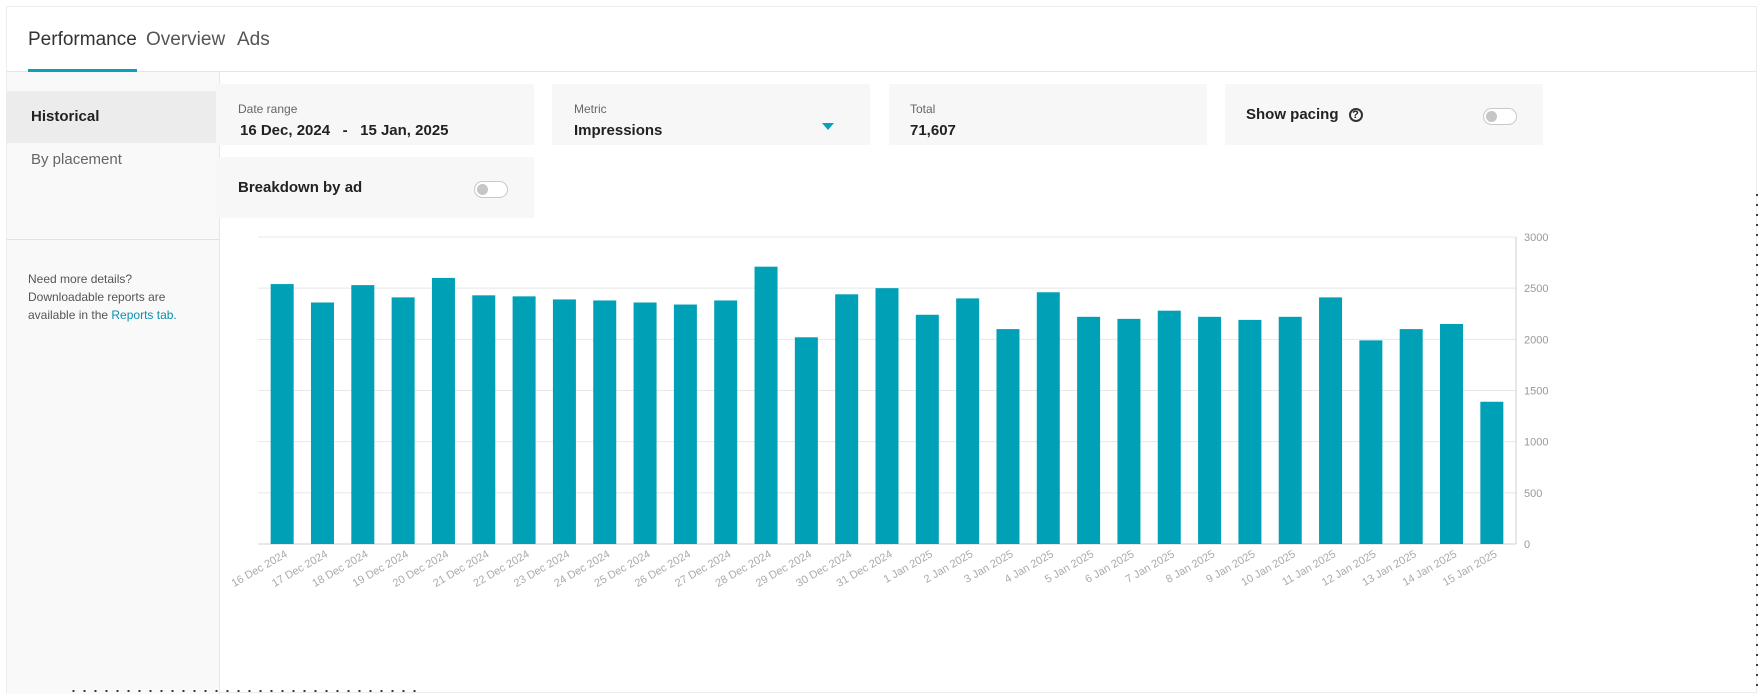  What do you see at coordinates (933, 130) in the screenshot?
I see `total-value: 71,607` at bounding box center [933, 130].